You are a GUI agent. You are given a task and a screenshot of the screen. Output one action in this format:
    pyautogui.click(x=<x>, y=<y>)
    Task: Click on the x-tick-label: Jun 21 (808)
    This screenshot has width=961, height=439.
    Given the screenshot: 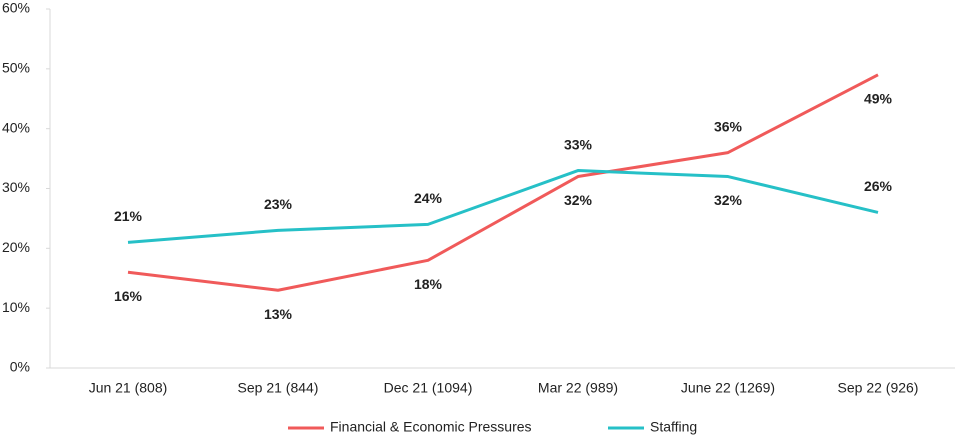 What is the action you would take?
    pyautogui.click(x=128, y=388)
    